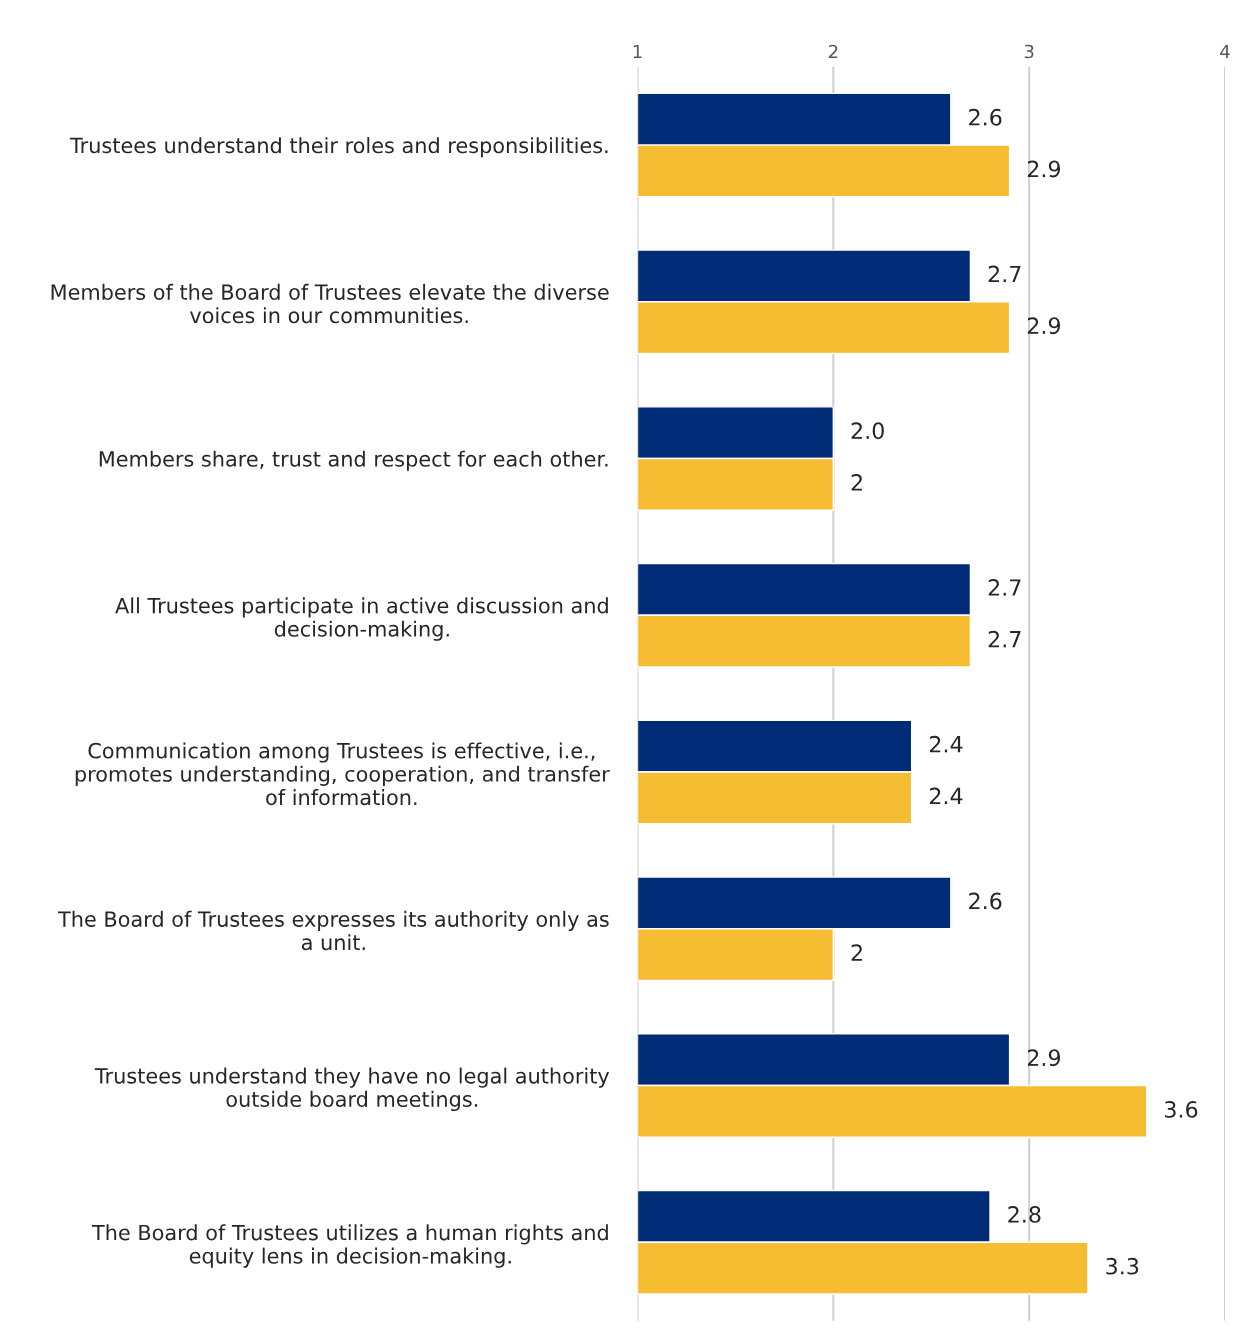  I want to click on y-tick-label: Members of the Board of Trustees elevate the diverse voices in our communities., so click(330, 303).